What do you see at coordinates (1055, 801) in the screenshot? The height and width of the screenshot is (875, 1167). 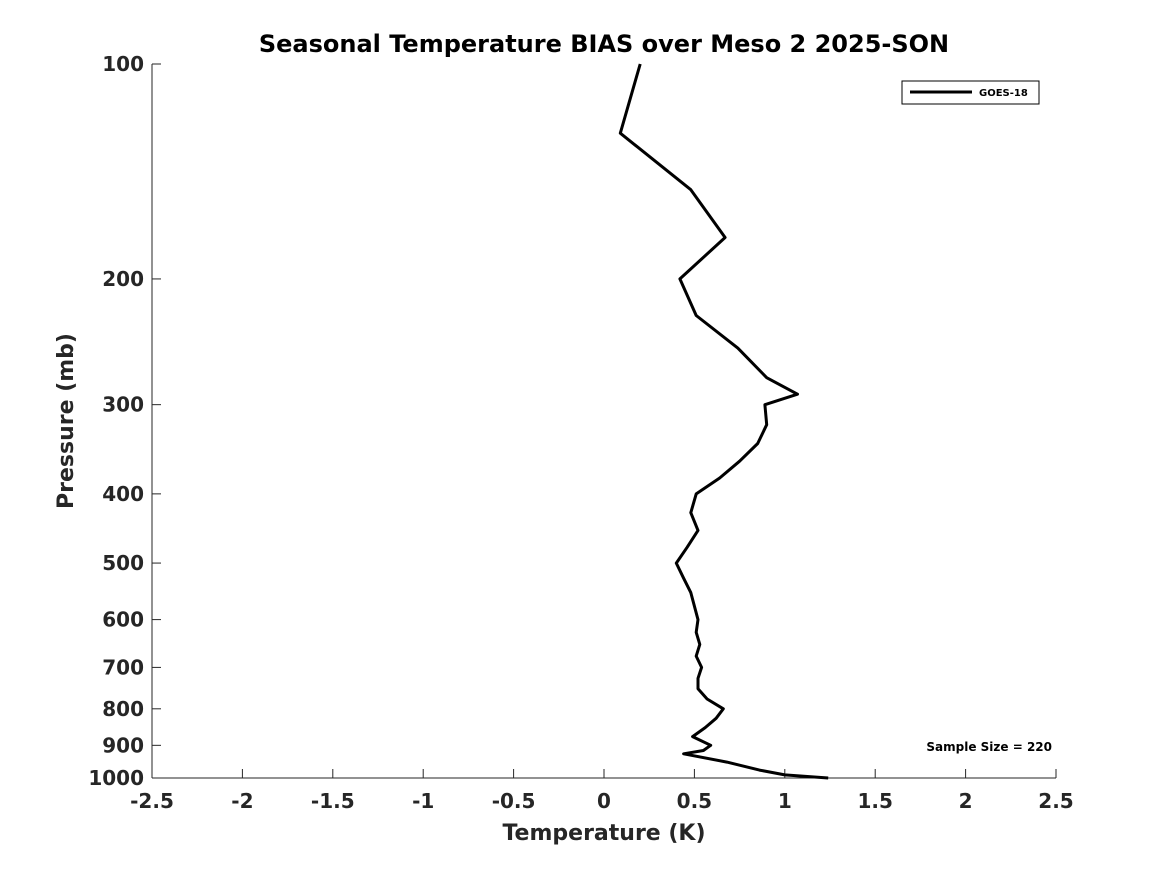 I see `x-tick-label: 2.5` at bounding box center [1055, 801].